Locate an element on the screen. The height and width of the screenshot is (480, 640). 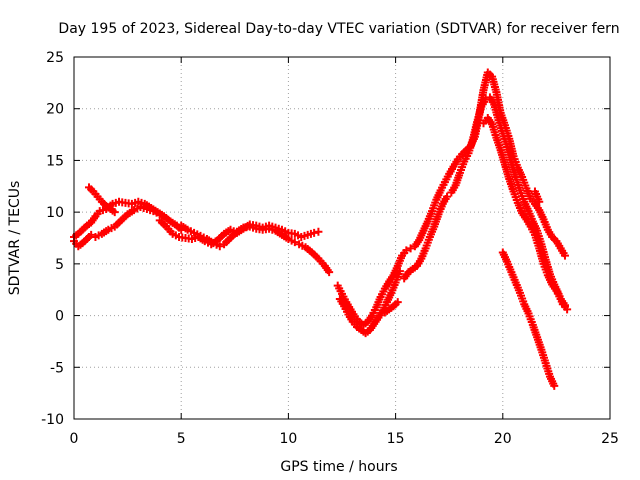
y-tick-label: 5 is located at coordinates (59, 265).